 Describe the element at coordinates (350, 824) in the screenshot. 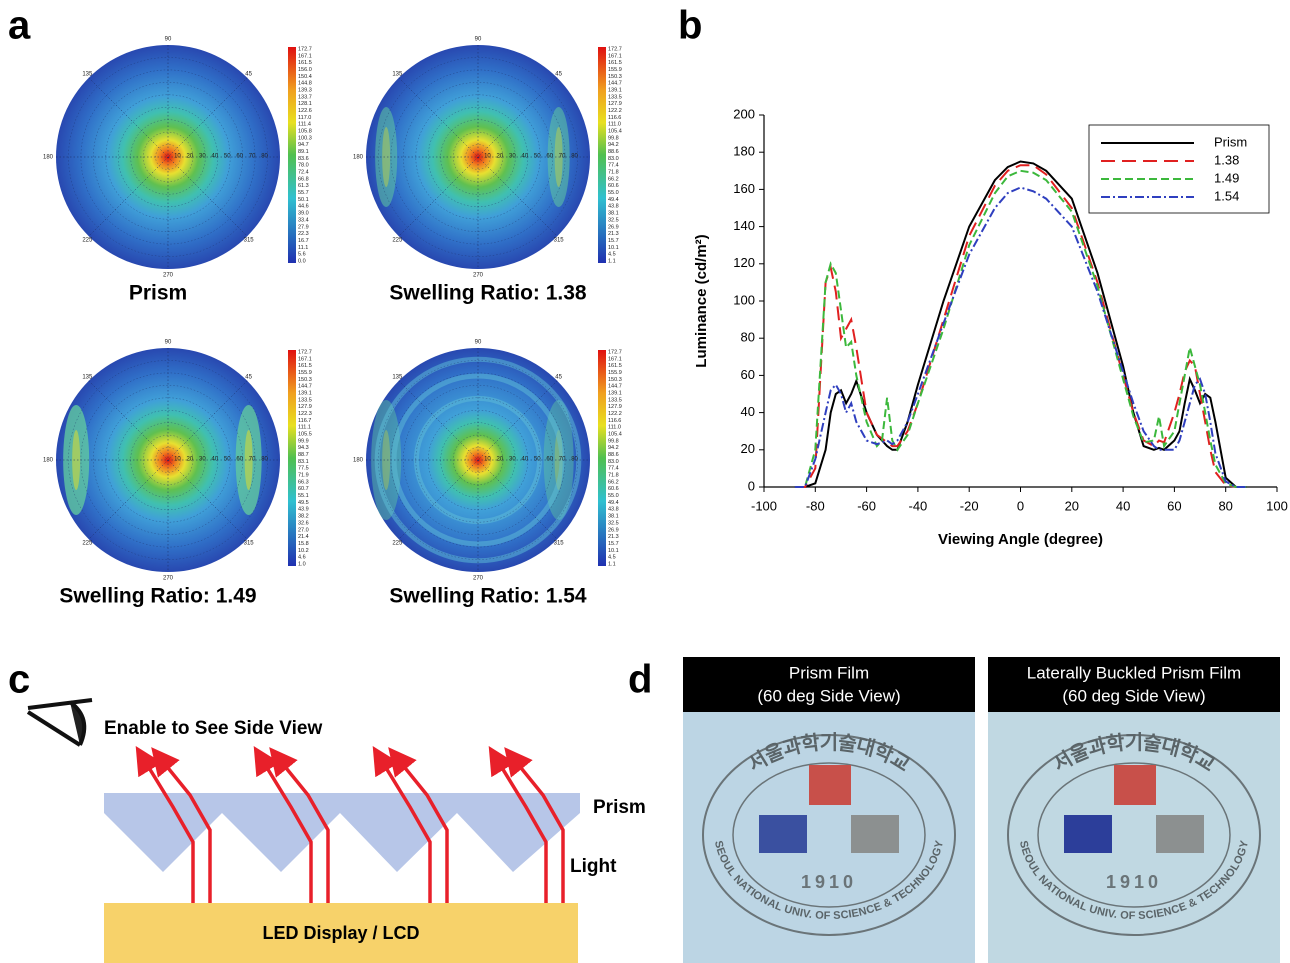

I see `light-rays` at that location.